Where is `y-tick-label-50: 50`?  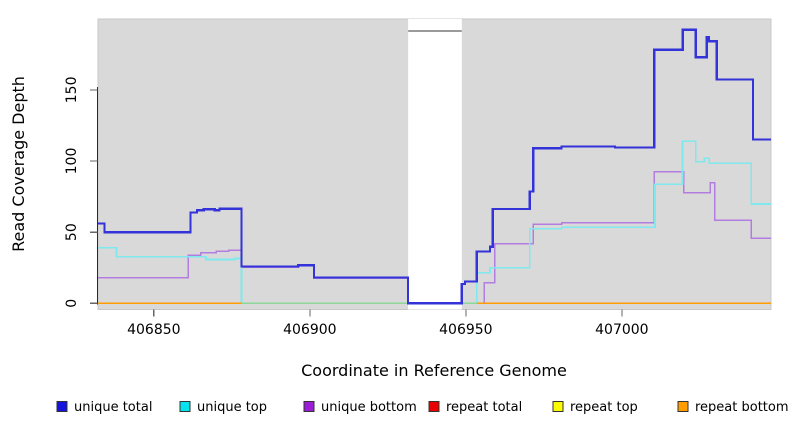
y-tick-label-50: 50 is located at coordinates (72, 232).